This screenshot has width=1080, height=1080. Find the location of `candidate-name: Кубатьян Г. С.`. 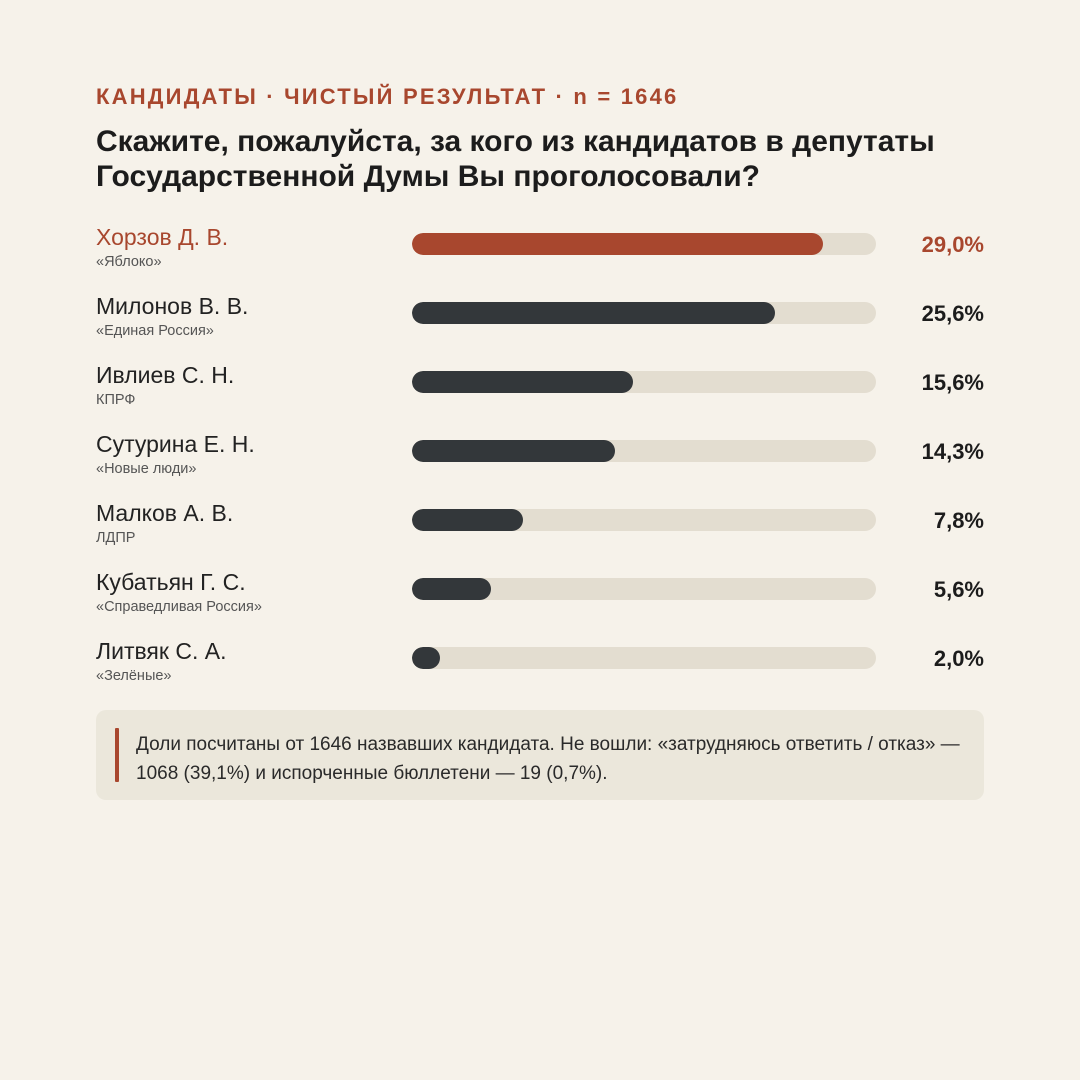

candidate-name: Кубатьян Г. С. is located at coordinates (171, 582).